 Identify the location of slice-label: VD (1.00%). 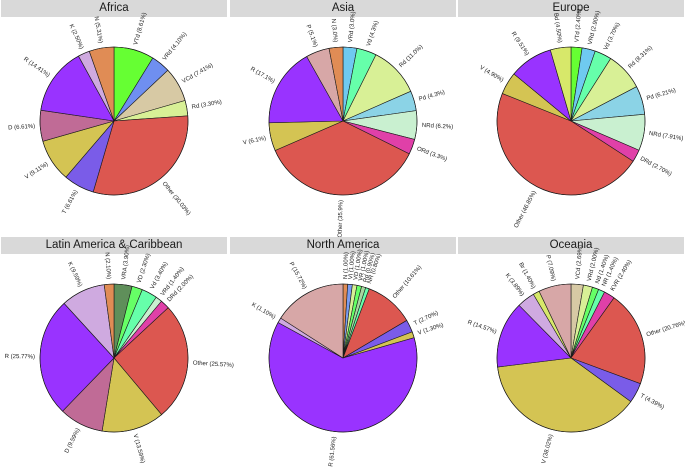
(358, 265).